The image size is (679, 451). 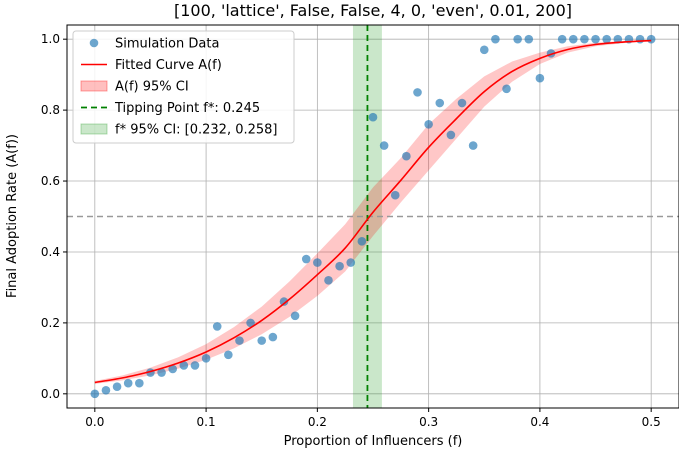 I want to click on legend-label: A(f) 95% CI, so click(x=152, y=87).